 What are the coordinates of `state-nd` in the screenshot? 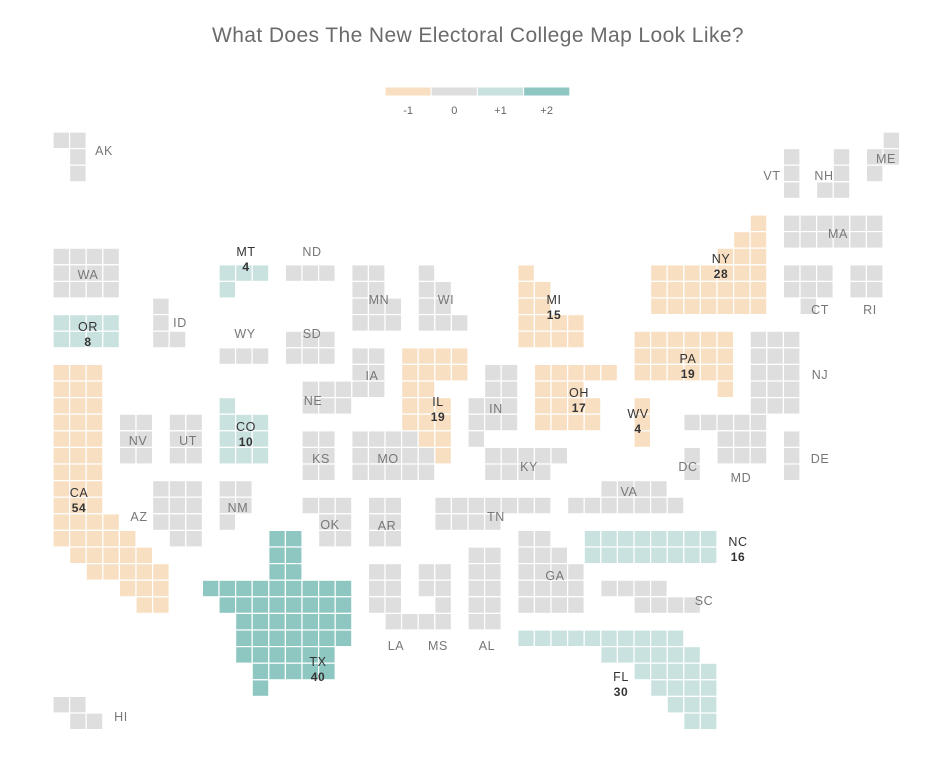 It's located at (310, 273).